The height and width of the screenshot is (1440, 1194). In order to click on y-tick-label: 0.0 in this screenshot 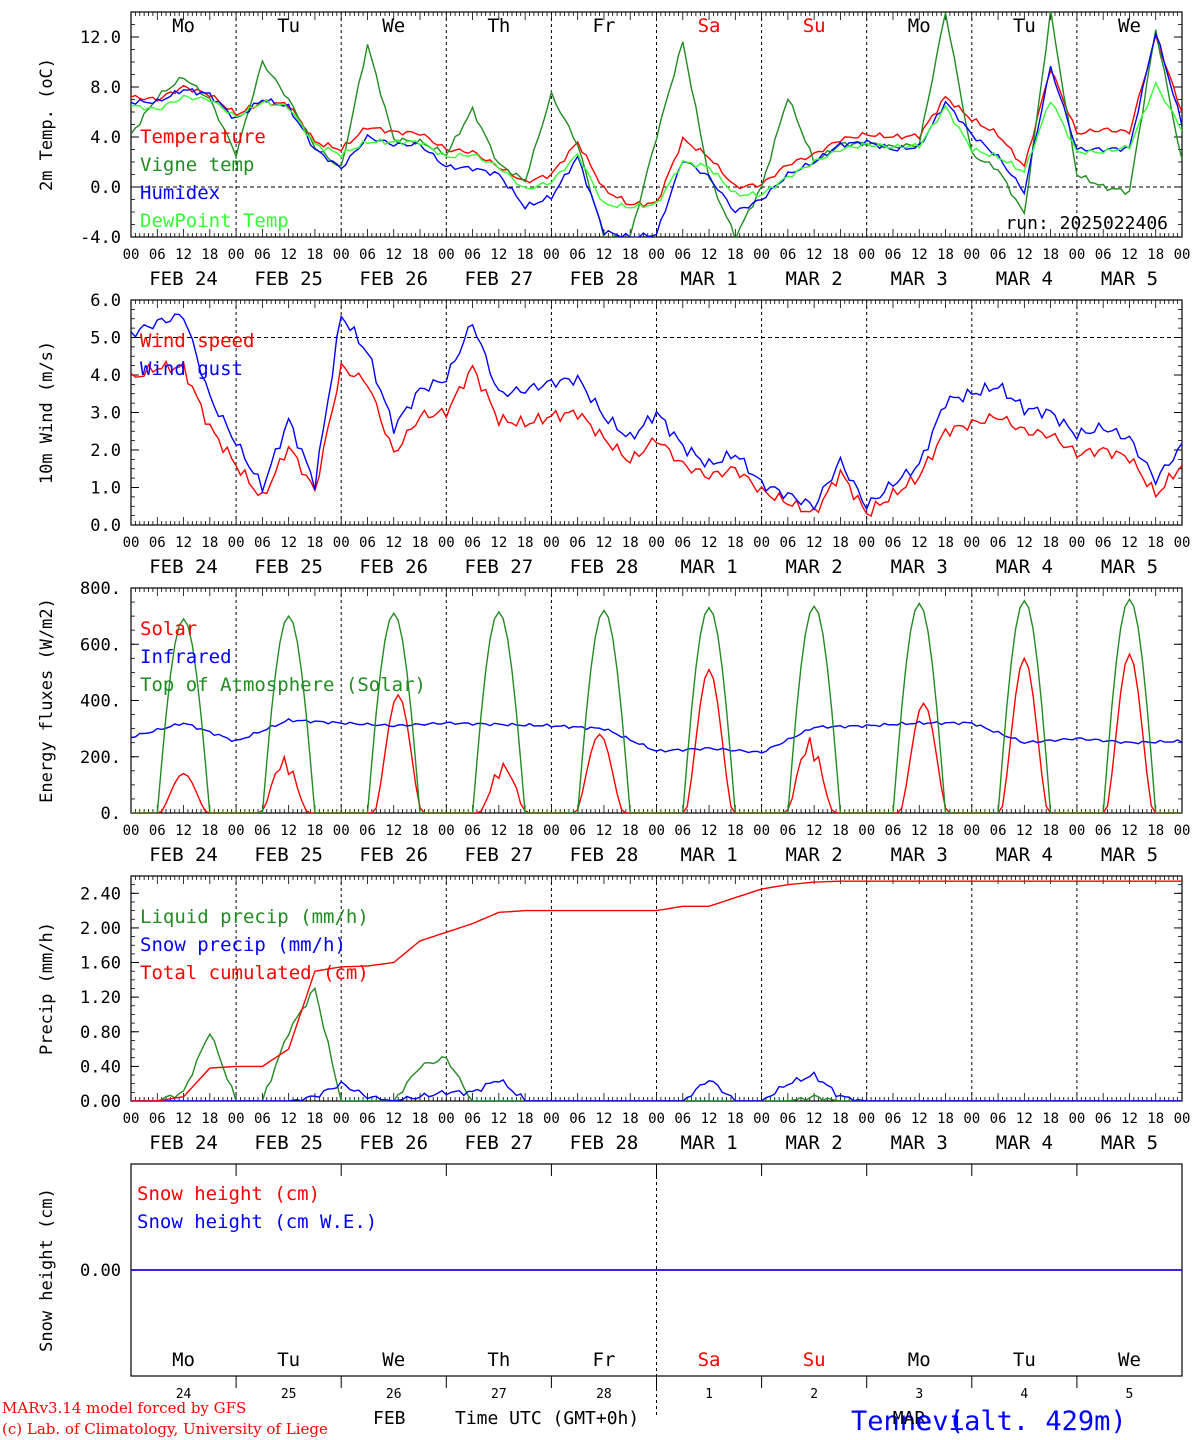, I will do `click(105, 526)`.